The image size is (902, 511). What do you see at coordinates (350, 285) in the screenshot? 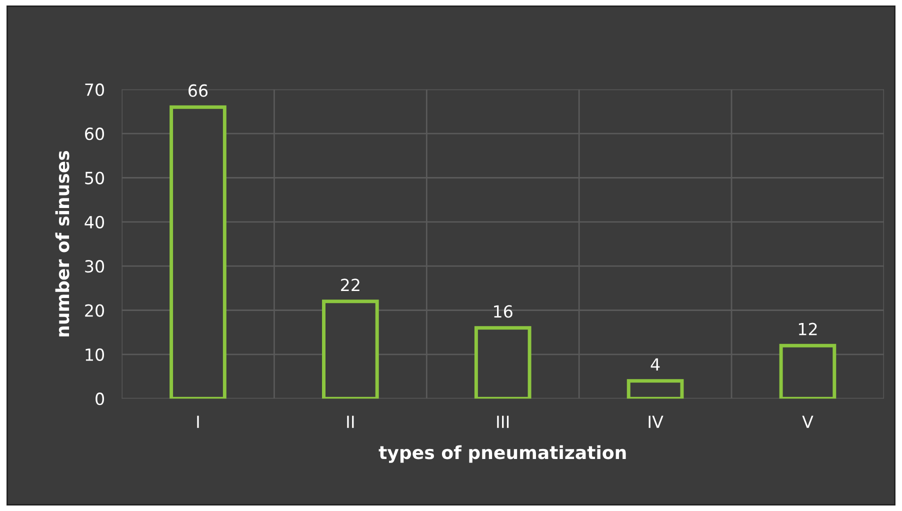
I see `data-label: 22` at bounding box center [350, 285].